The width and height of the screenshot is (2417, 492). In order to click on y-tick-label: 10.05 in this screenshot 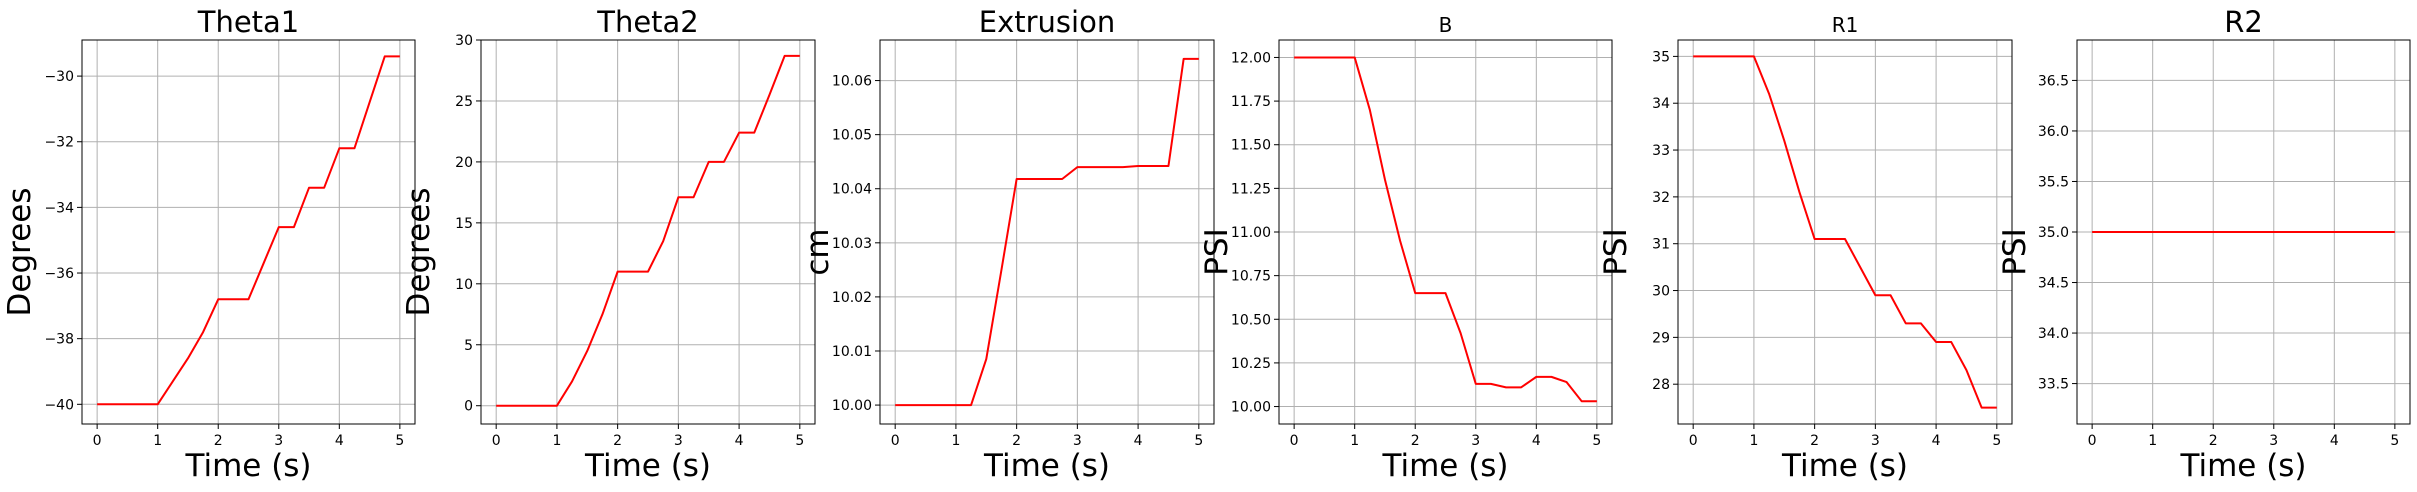, I will do `click(852, 136)`.